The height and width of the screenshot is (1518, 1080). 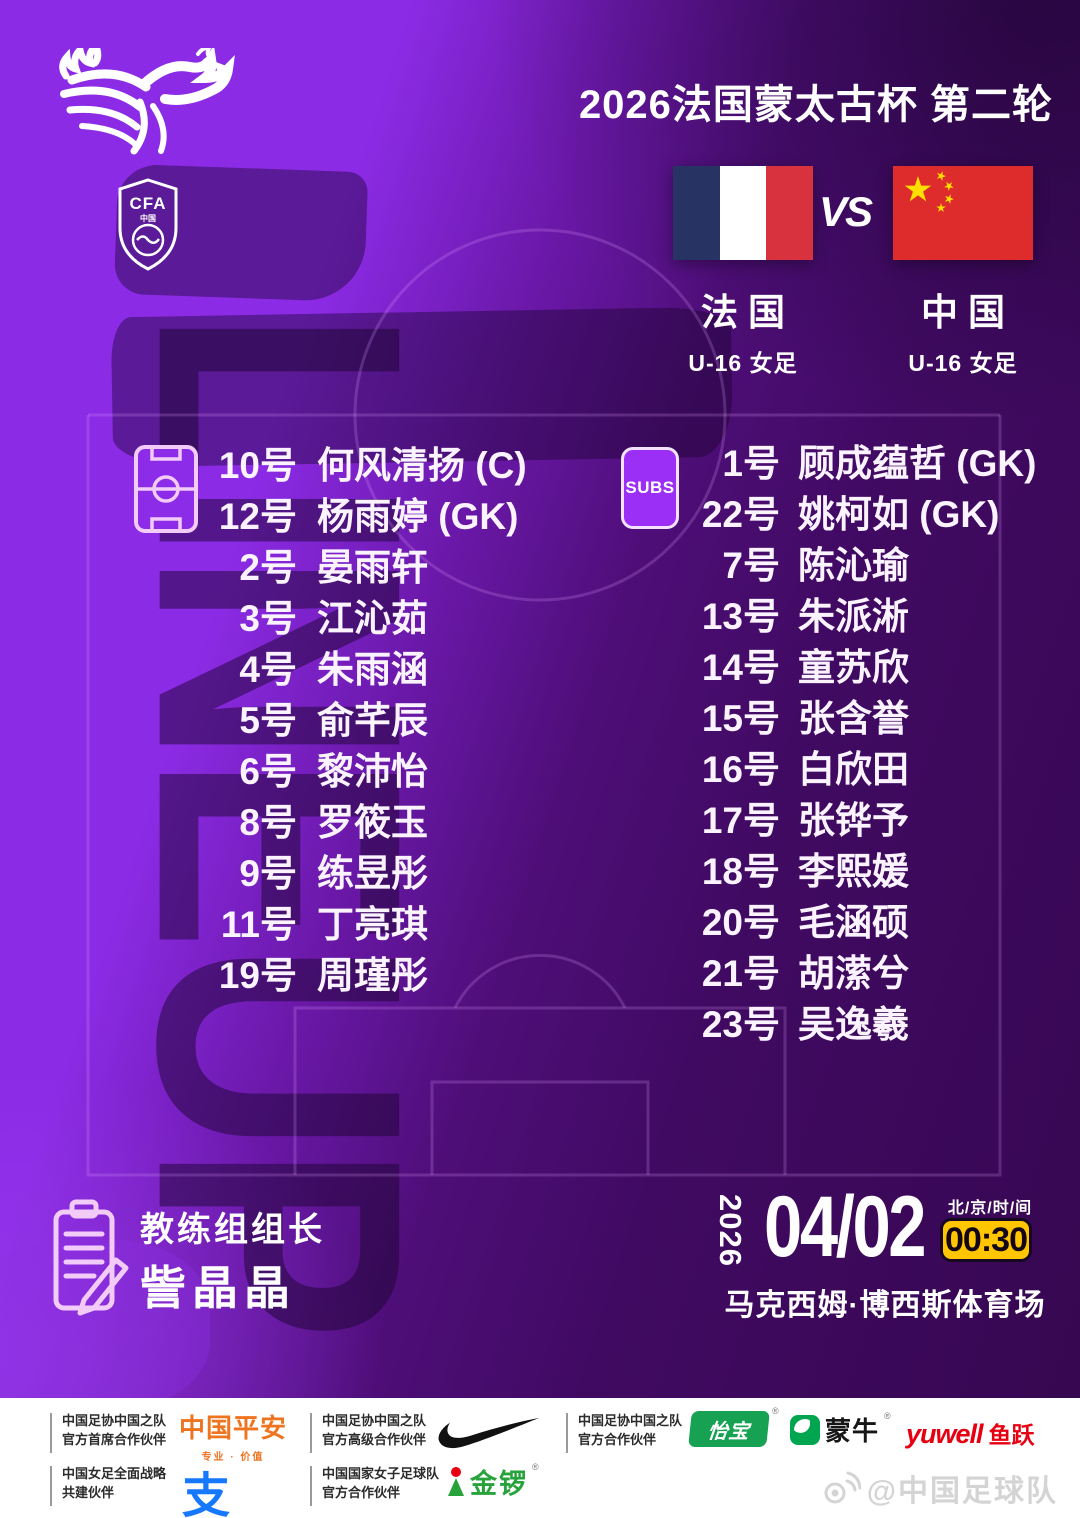 I want to click on player-name: 白欣田, so click(x=853, y=769).